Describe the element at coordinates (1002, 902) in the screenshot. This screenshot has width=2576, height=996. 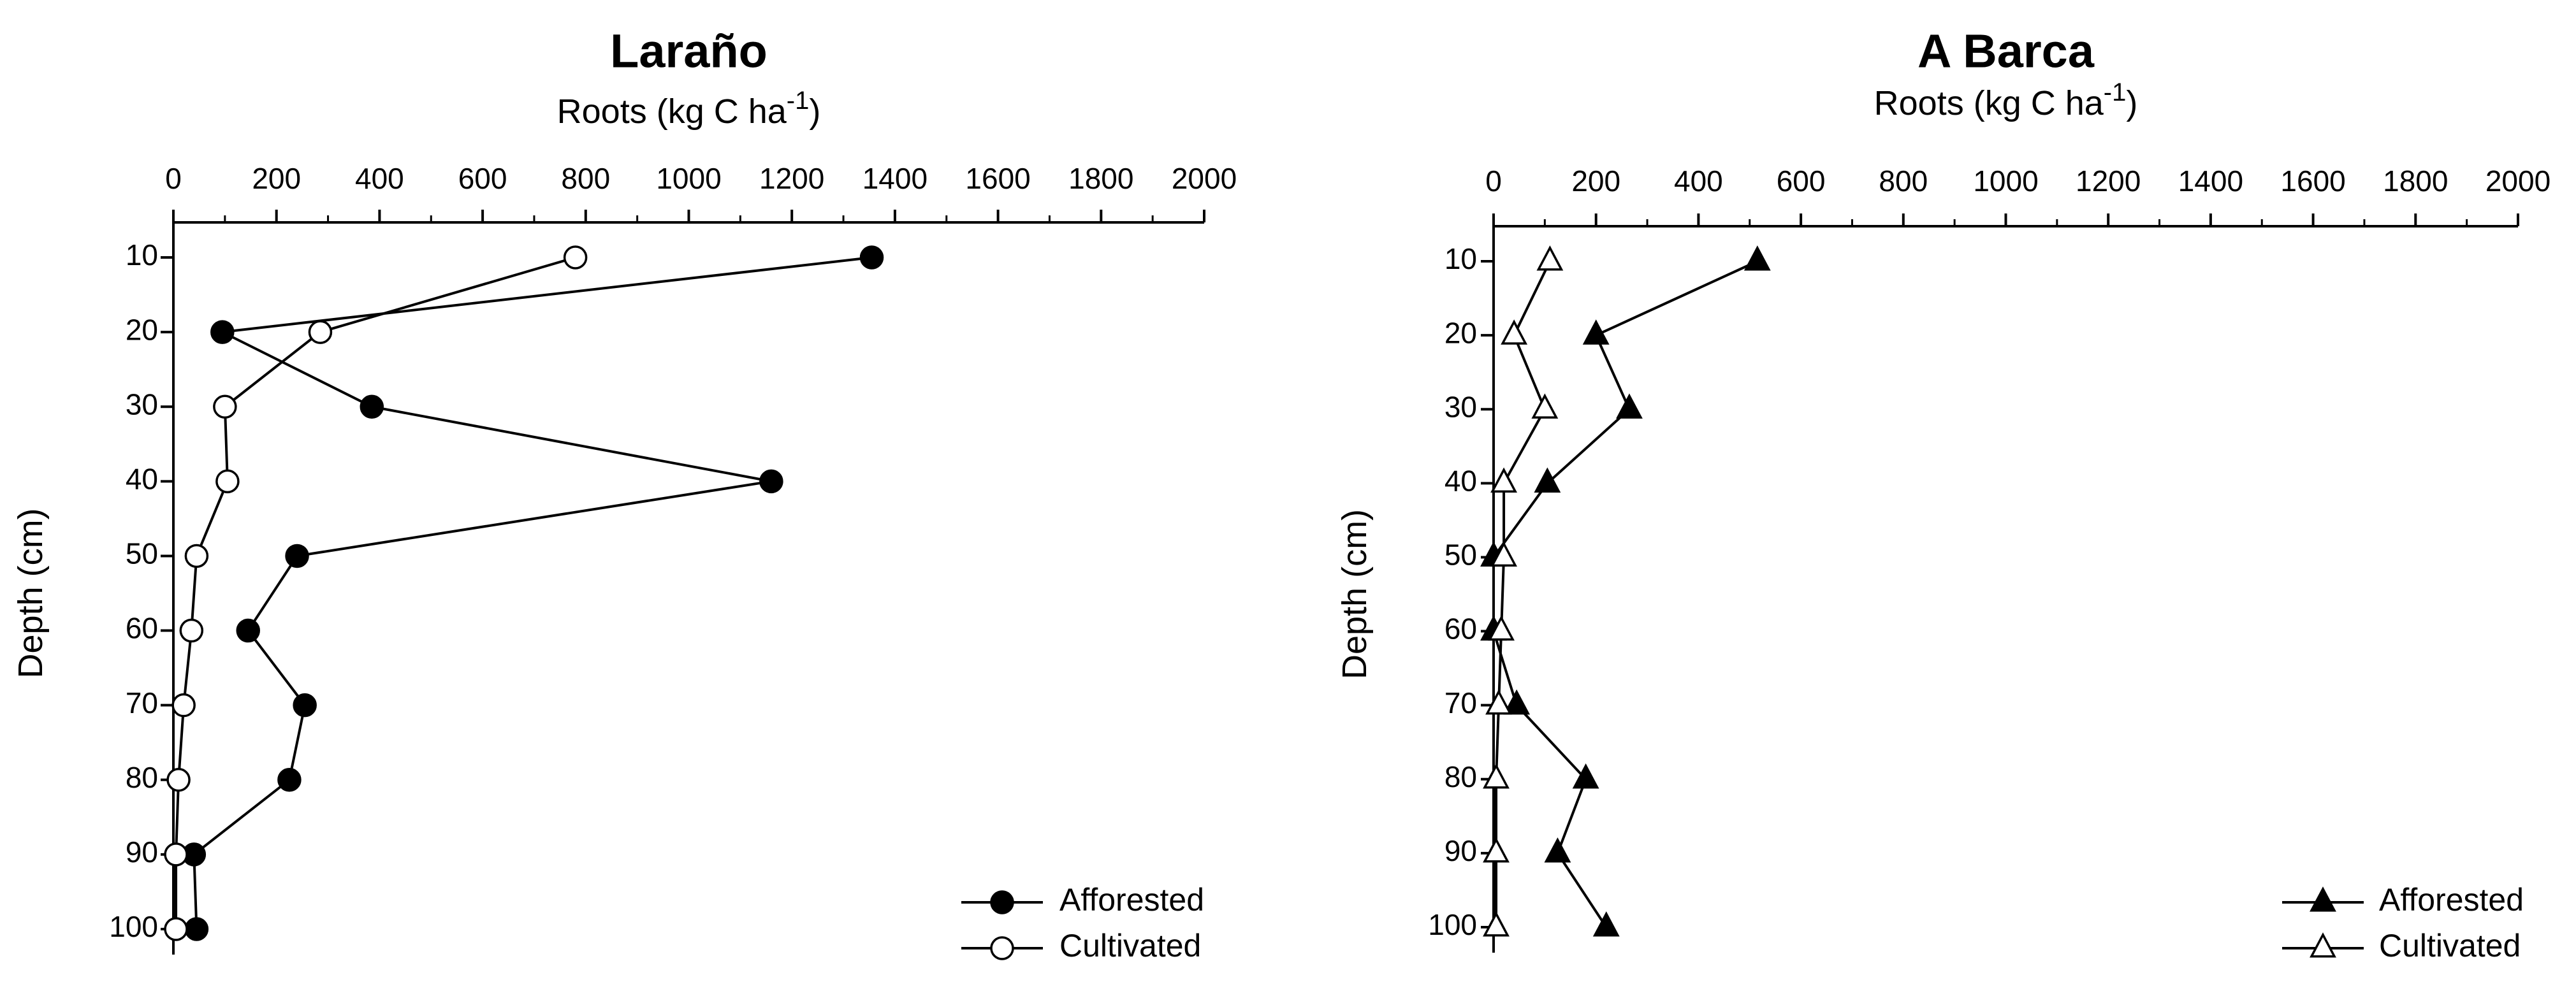
I see `legend-marker-afforested` at that location.